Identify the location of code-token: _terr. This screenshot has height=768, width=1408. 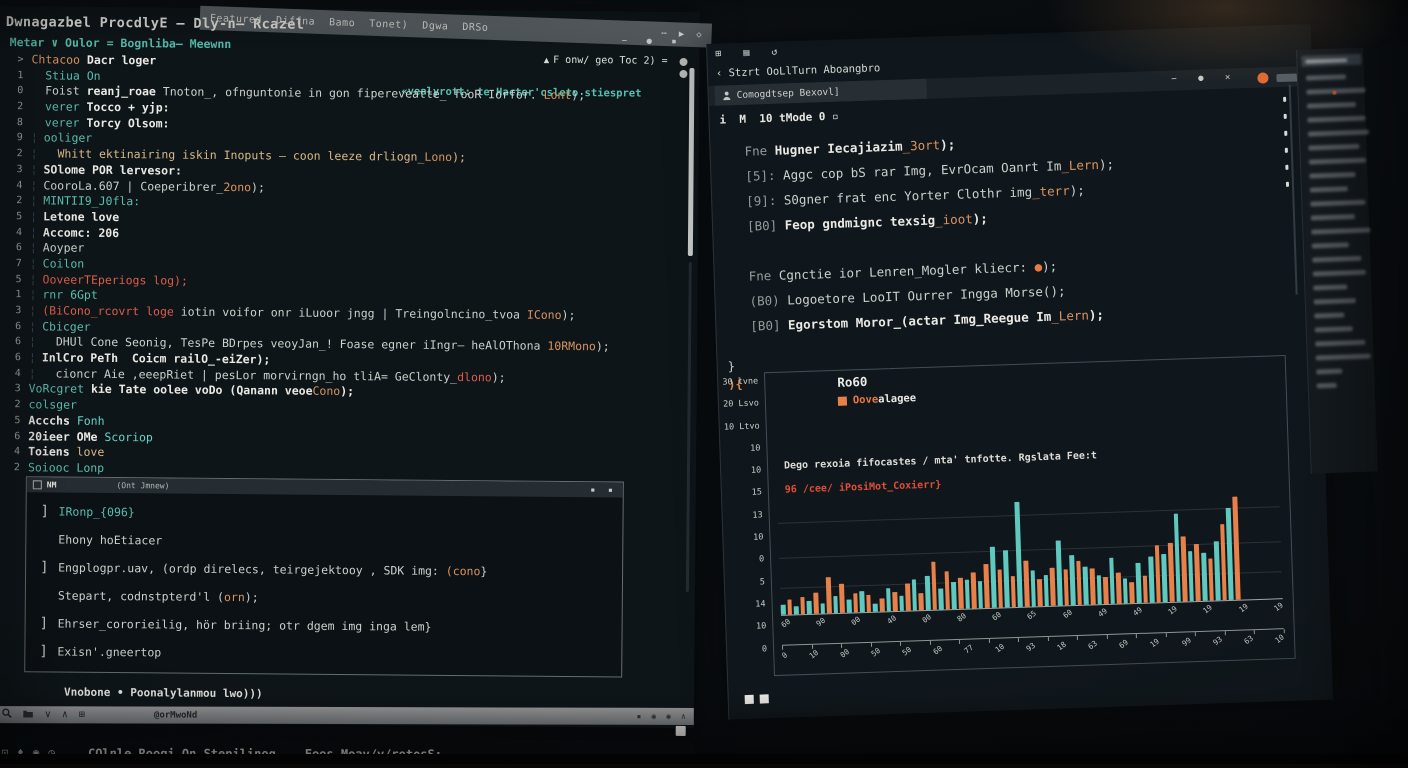
(1050, 191).